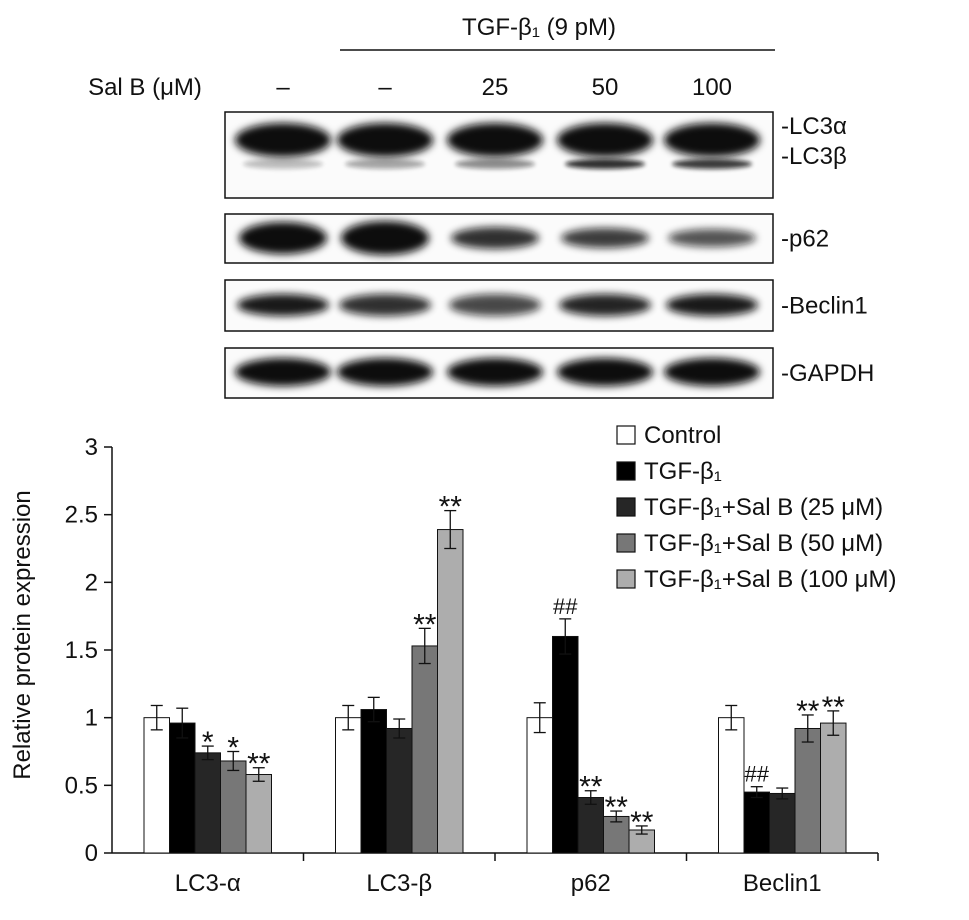  I want to click on legend-item: TGF-β₁+Sal B (50 μM), so click(749, 543).